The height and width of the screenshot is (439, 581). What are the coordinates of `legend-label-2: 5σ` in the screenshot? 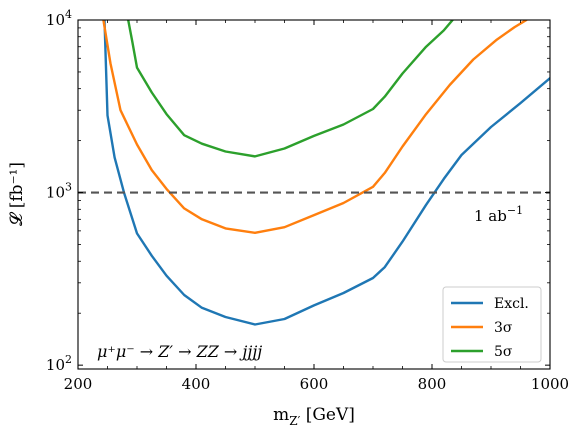 It's located at (503, 352).